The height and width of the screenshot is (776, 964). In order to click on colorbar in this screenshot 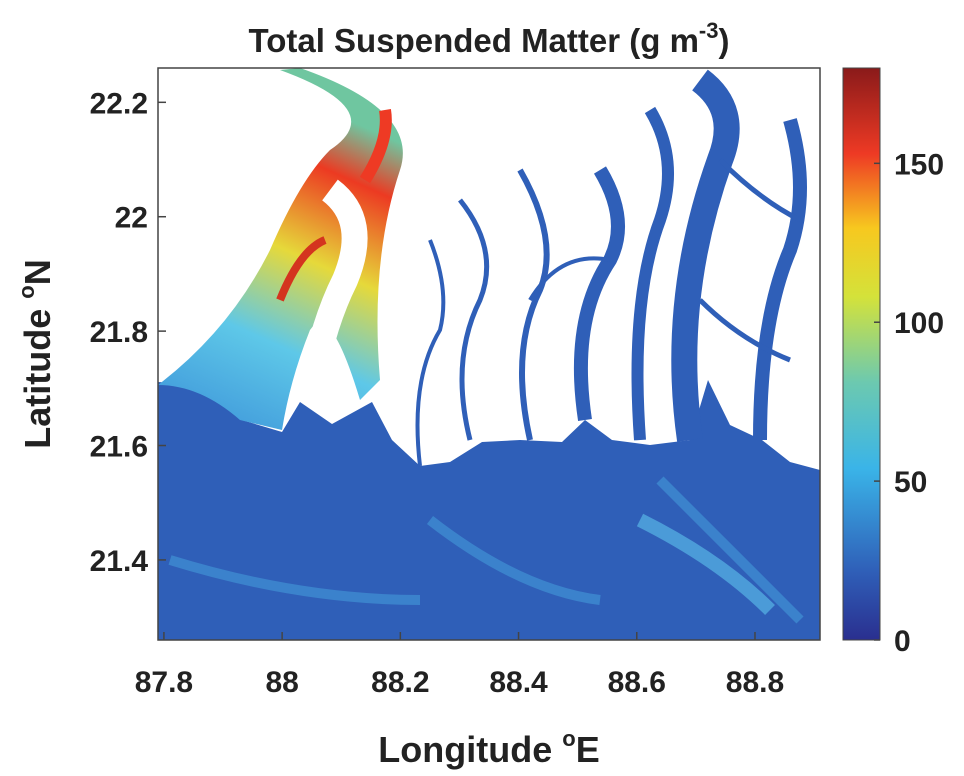, I will do `click(861, 354)`.